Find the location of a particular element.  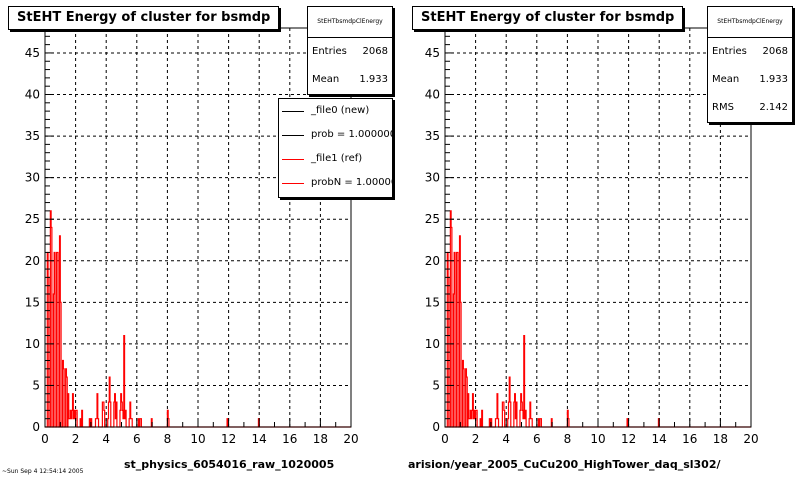

legend-entry-file1: _file1 (ref) is located at coordinates (335, 159).